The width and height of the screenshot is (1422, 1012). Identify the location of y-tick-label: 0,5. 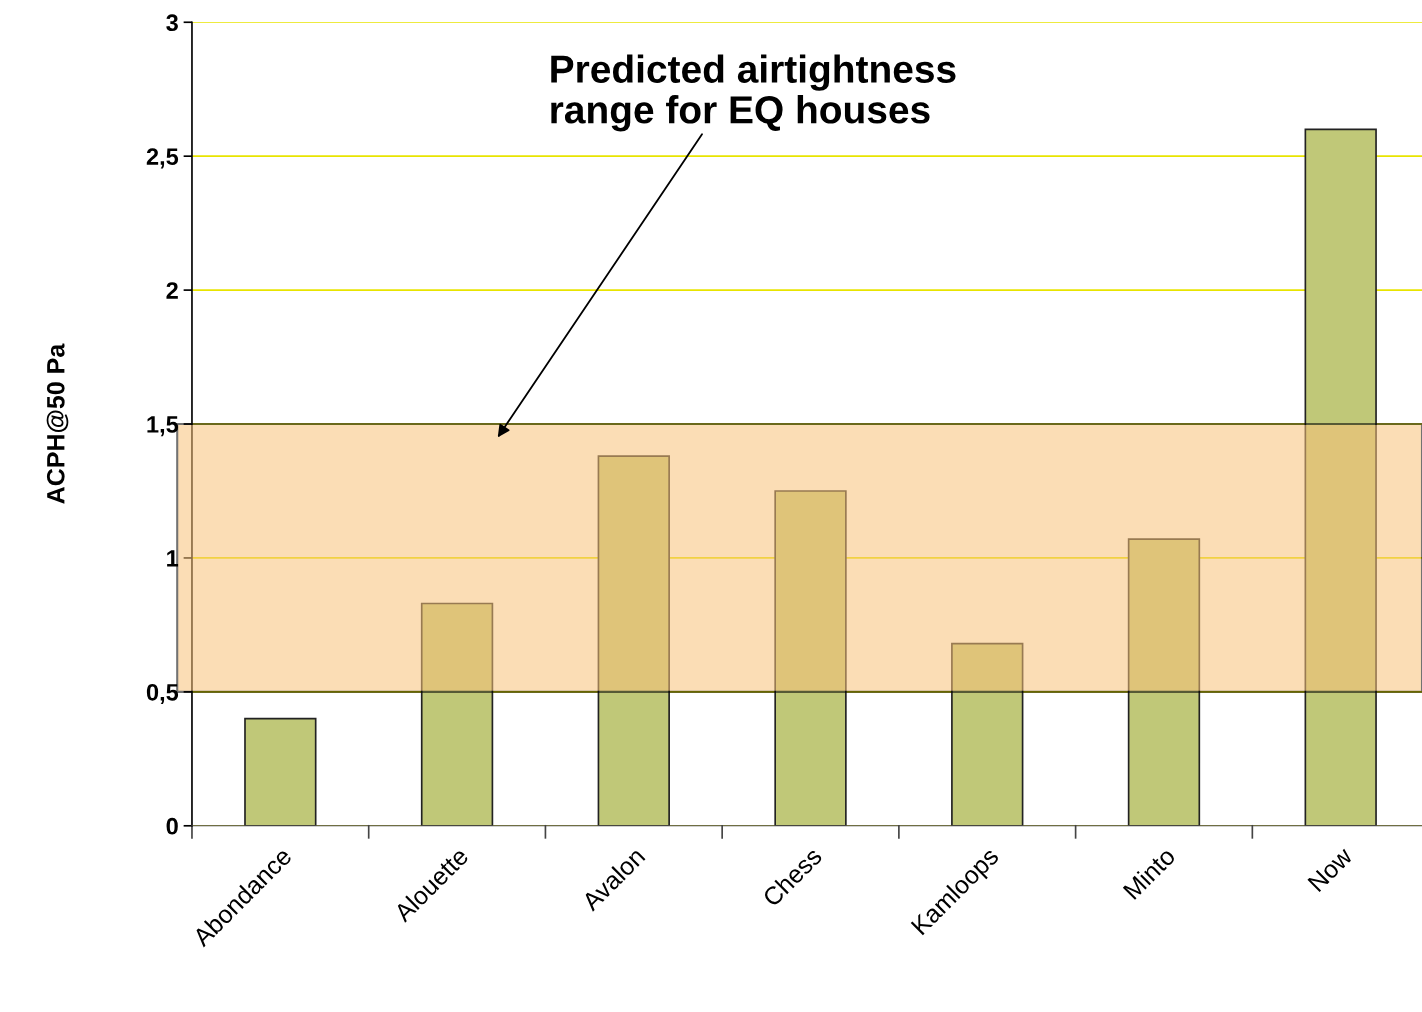
(162, 694).